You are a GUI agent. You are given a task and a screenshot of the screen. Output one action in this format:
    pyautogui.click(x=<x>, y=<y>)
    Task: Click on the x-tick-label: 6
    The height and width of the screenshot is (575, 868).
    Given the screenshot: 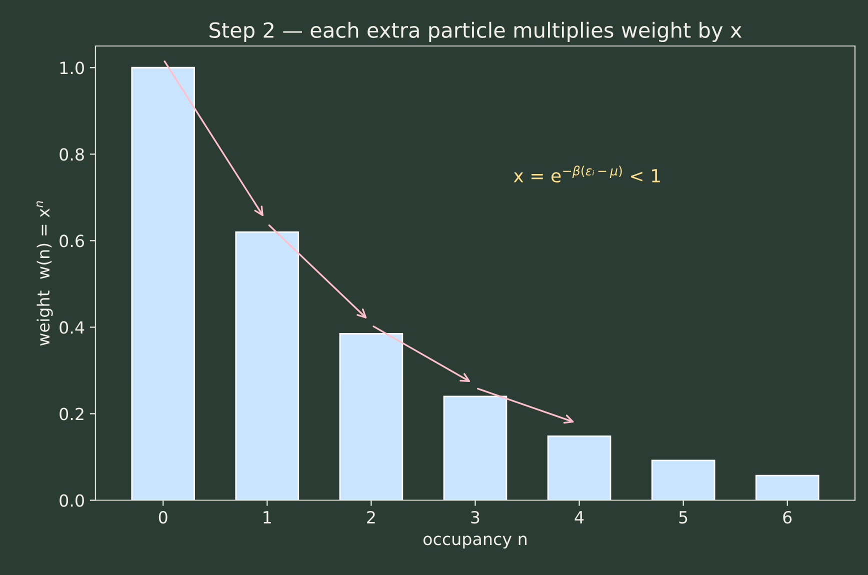 What is the action you would take?
    pyautogui.click(x=787, y=517)
    